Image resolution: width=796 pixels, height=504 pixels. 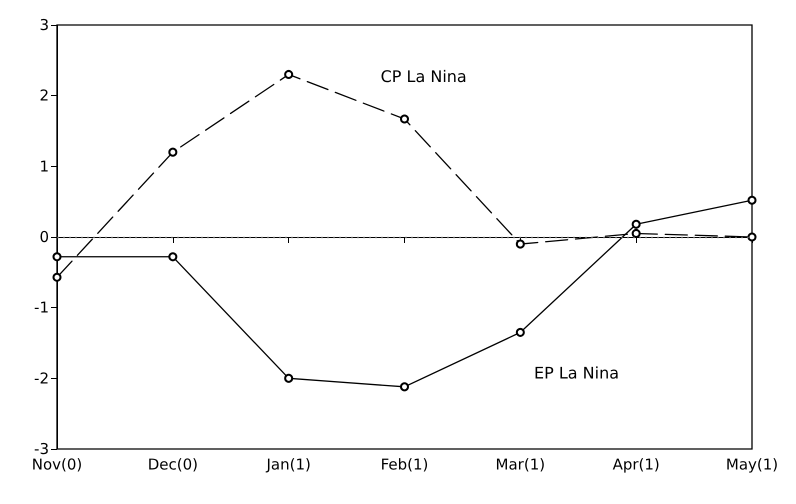 I want to click on x-tick-label: Dec(0), so click(x=173, y=465).